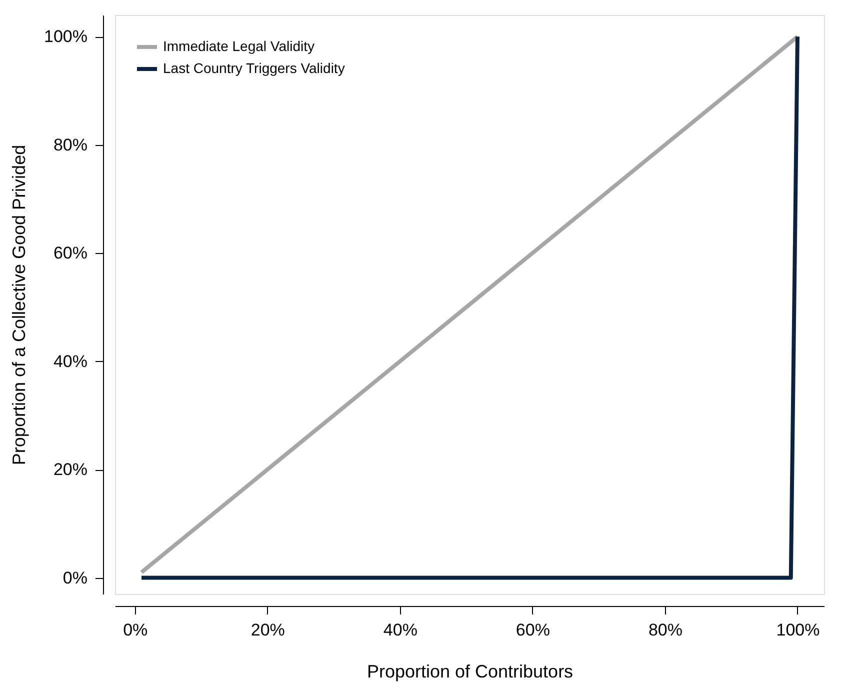 This screenshot has width=849, height=691. Describe the element at coordinates (400, 630) in the screenshot. I see `x-tick-label: 40%` at that location.